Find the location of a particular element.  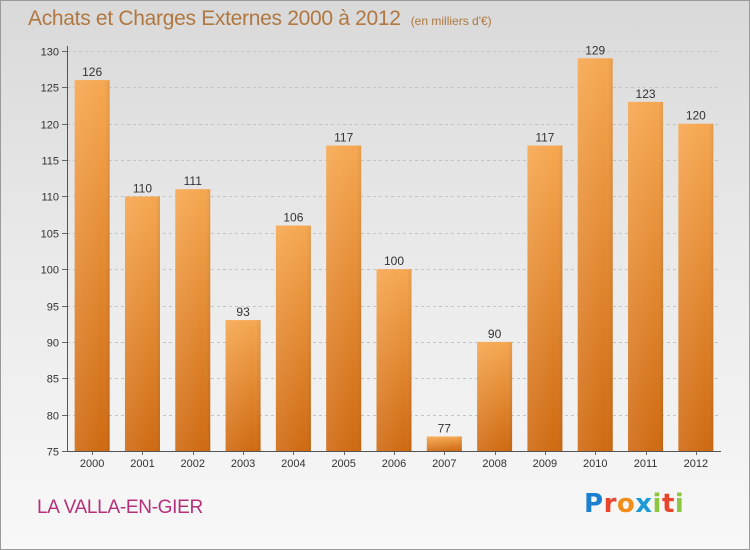

bar-value-label: 120 is located at coordinates (696, 116).